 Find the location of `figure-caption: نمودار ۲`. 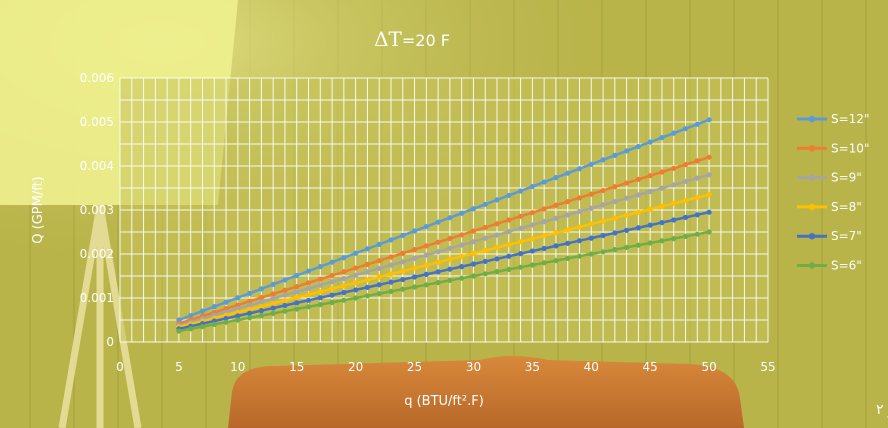

figure-caption: نمودار ۲ is located at coordinates (882, 410).